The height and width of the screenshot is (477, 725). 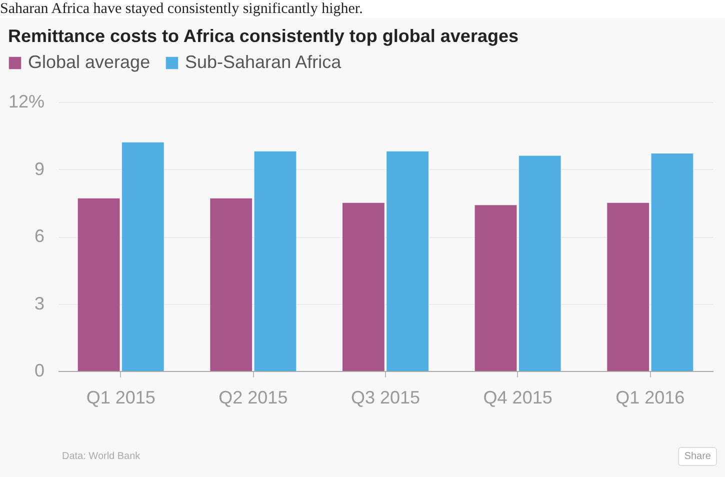 What do you see at coordinates (263, 36) in the screenshot?
I see `chart-title: Remittance costs to Africa consistently top global averages` at bounding box center [263, 36].